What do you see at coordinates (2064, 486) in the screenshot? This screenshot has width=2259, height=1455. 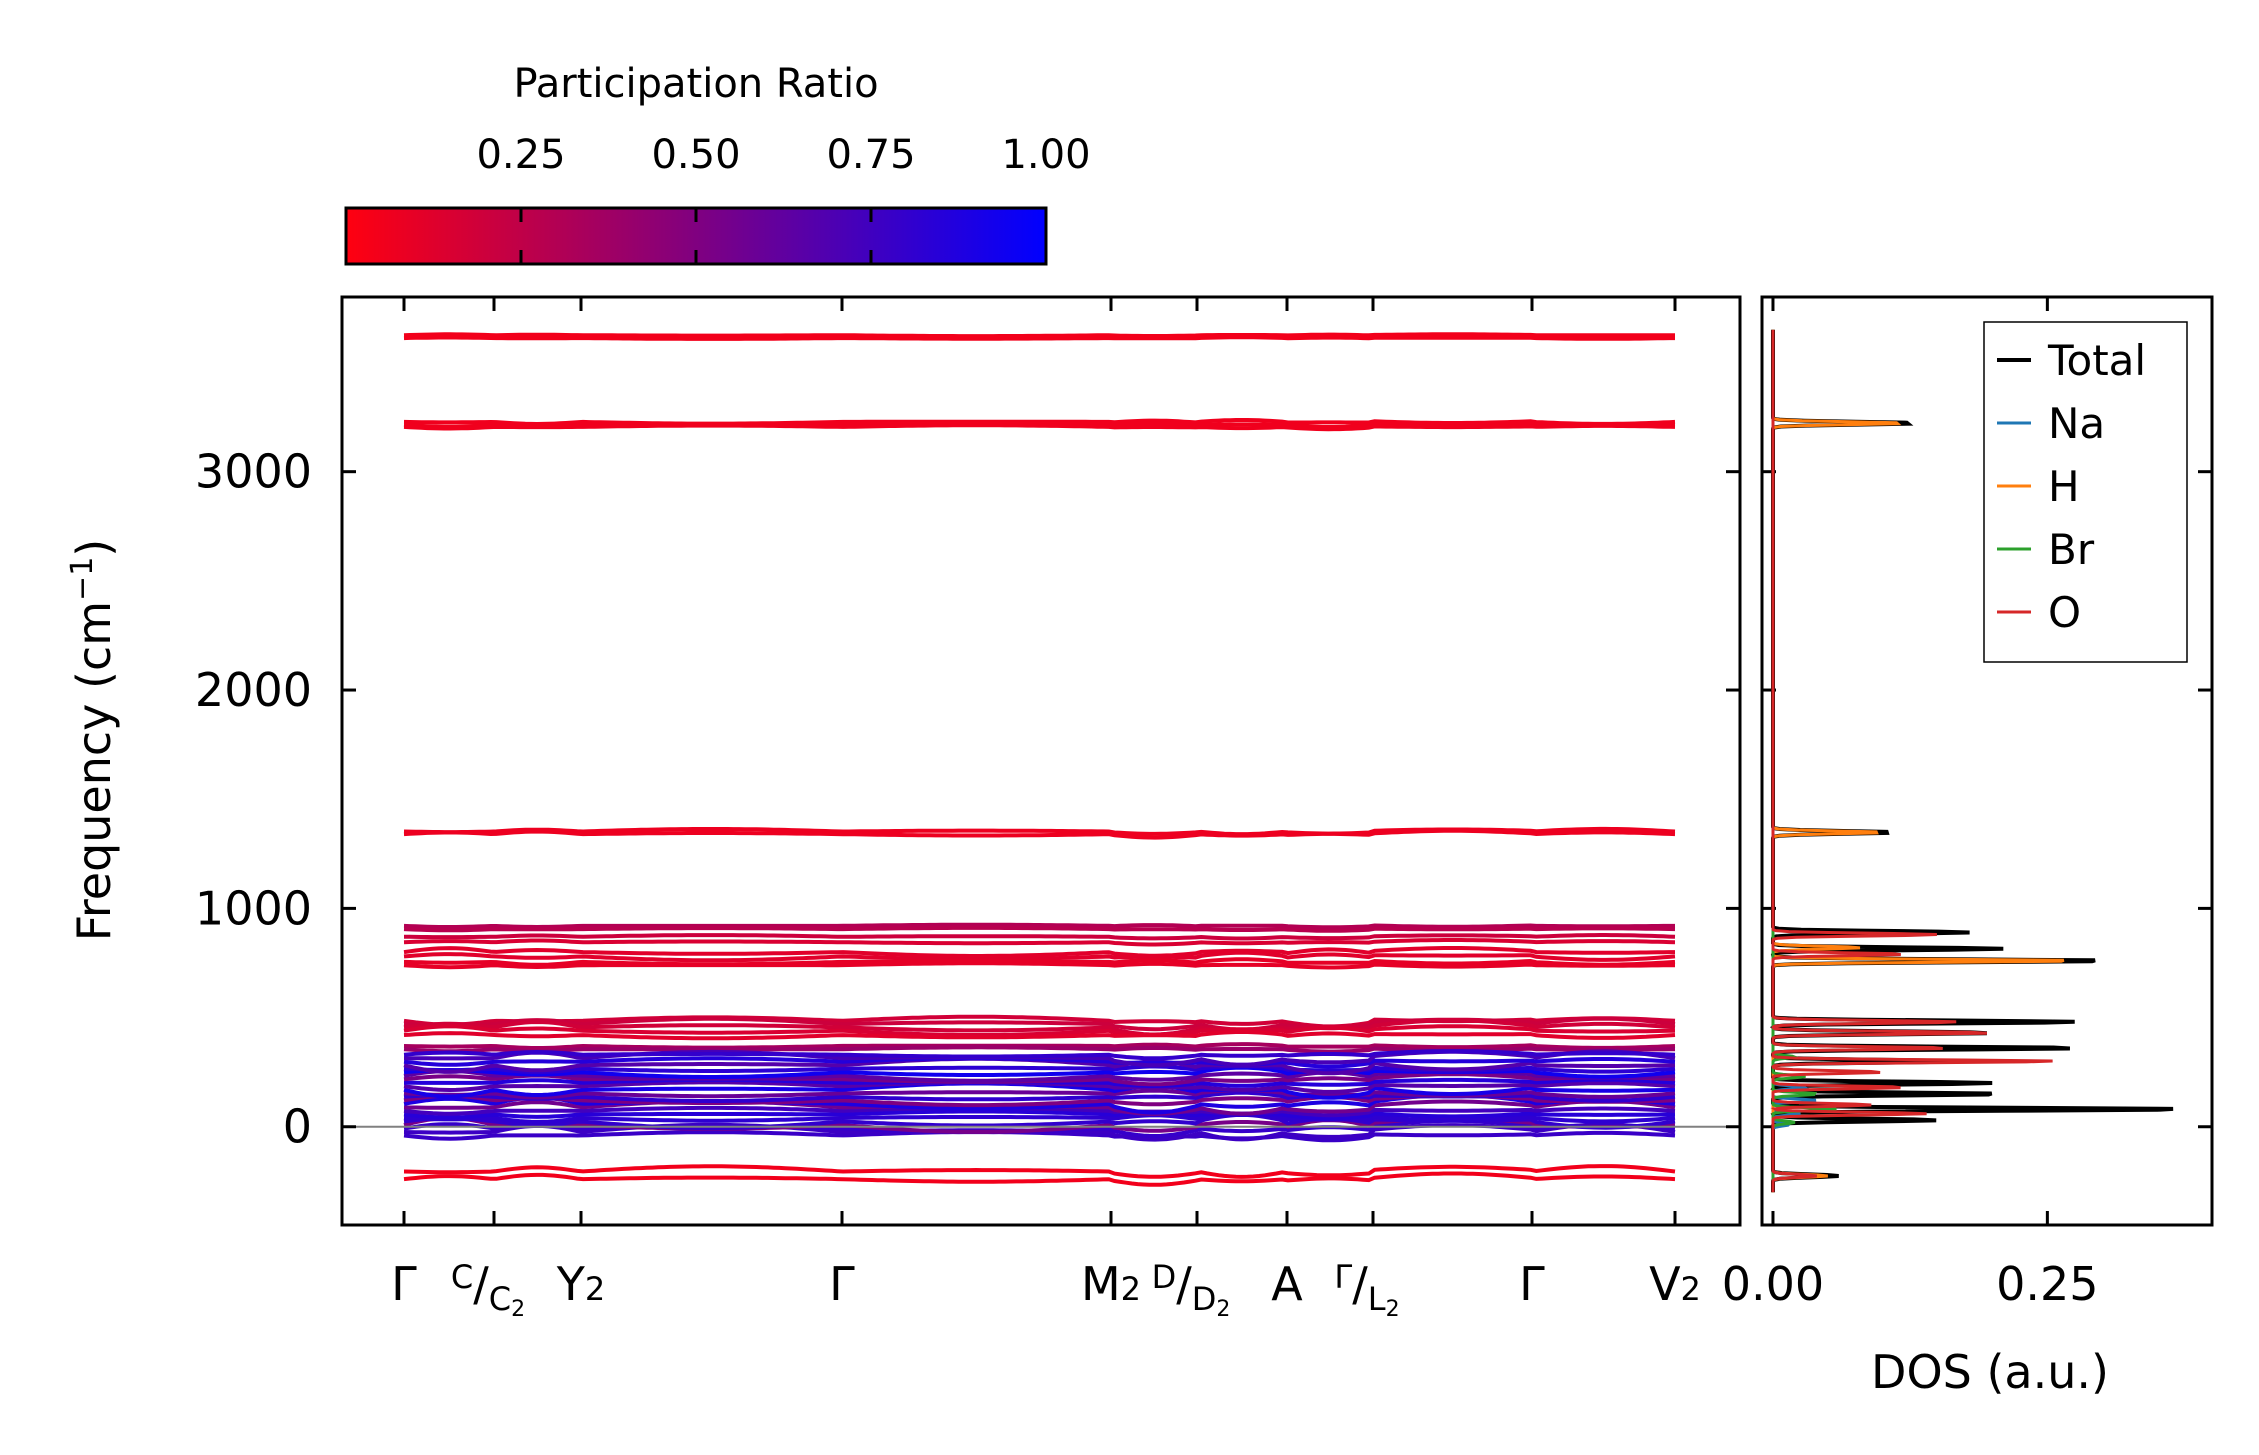 I see `legend-label-h: H` at bounding box center [2064, 486].